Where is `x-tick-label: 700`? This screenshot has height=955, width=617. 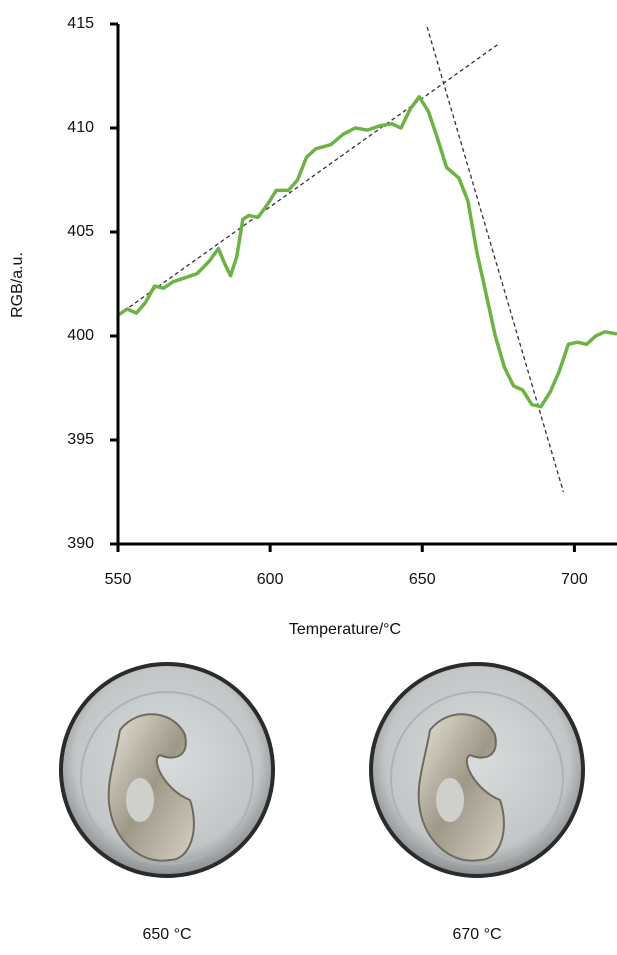 x-tick-label: 700 is located at coordinates (574, 579).